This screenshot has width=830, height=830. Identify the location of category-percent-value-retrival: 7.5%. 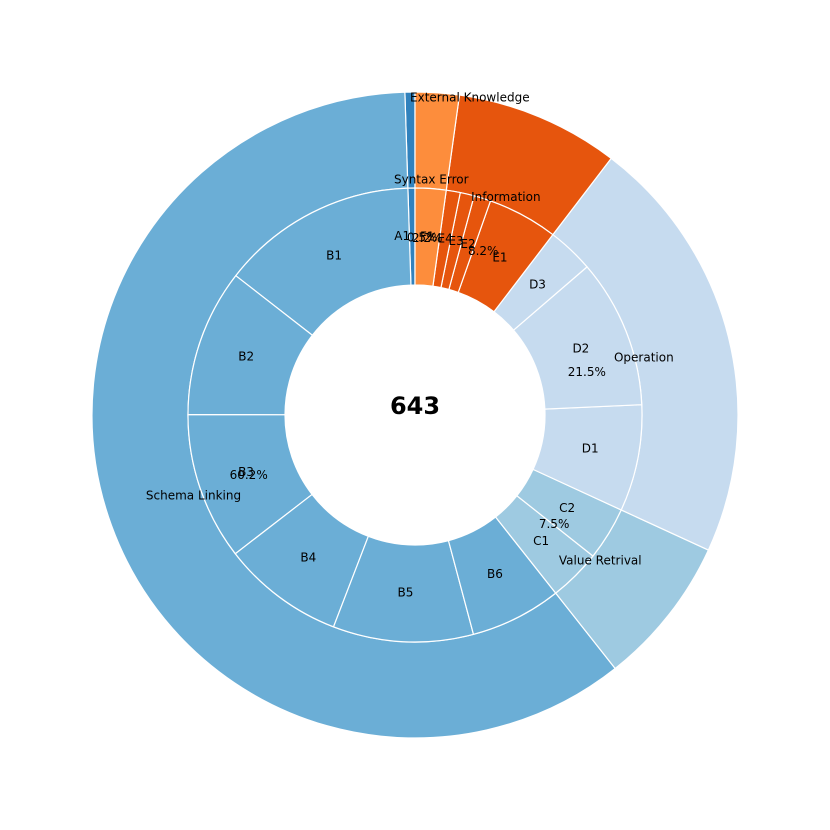
(554, 524).